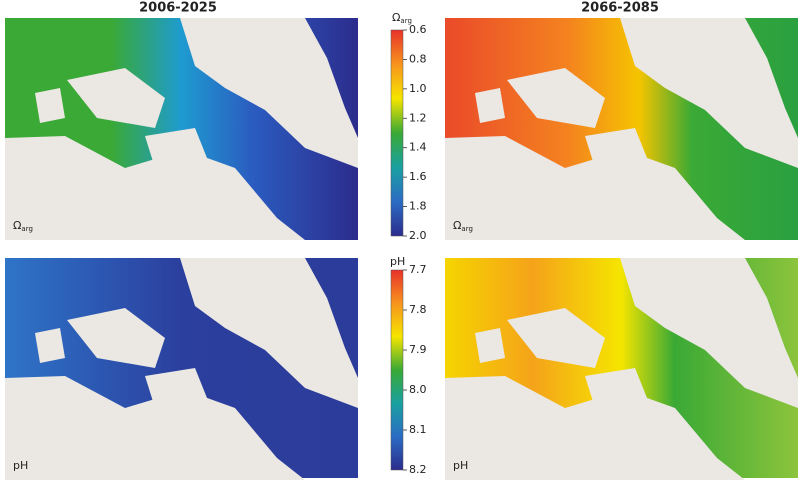 This screenshot has width=800, height=480. I want to click on column-title: 2066-2085, so click(620, 8).